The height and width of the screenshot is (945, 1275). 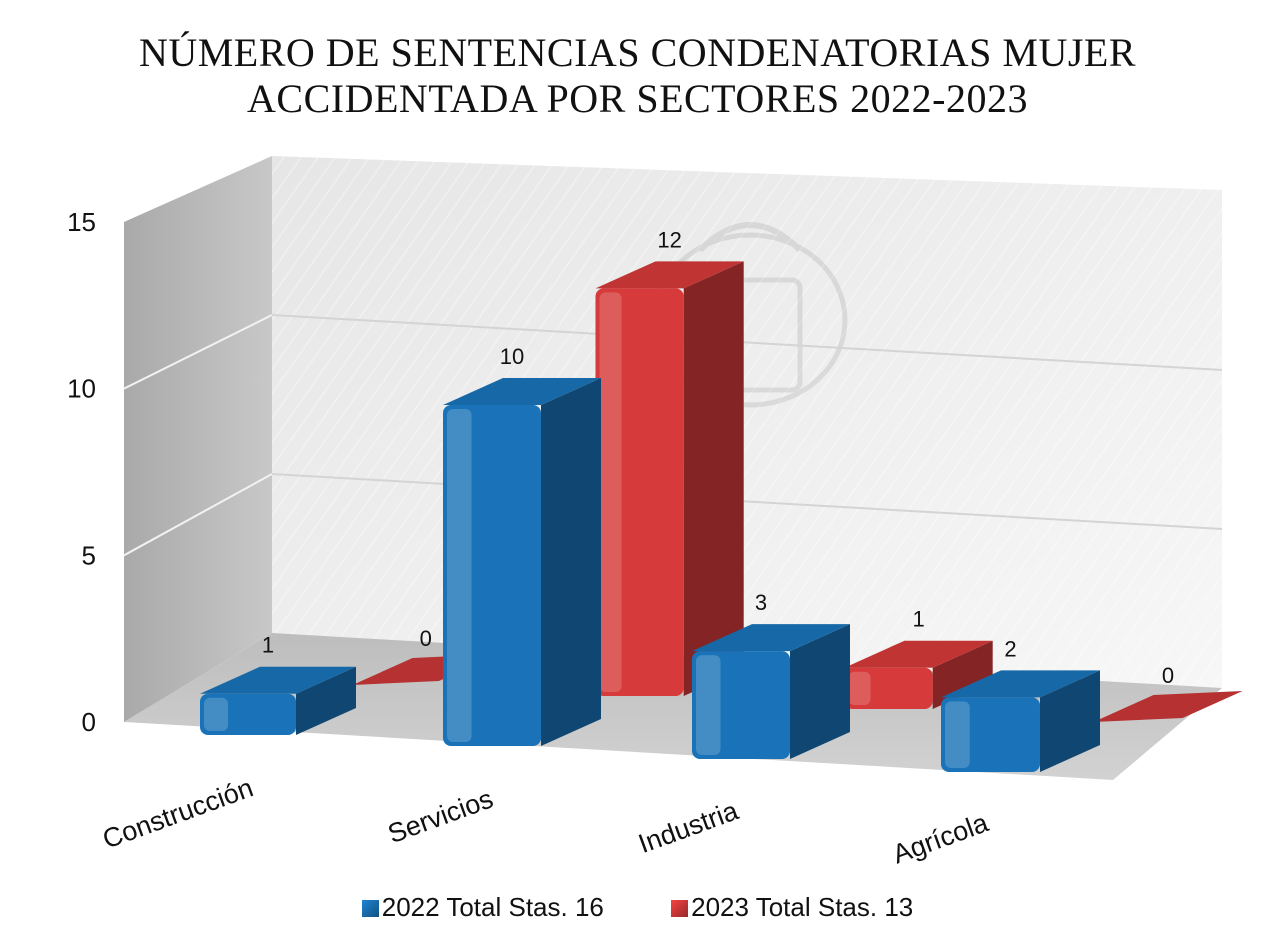 I want to click on legend-item-2023: 2023 Total Stas. 13, so click(x=792, y=907).